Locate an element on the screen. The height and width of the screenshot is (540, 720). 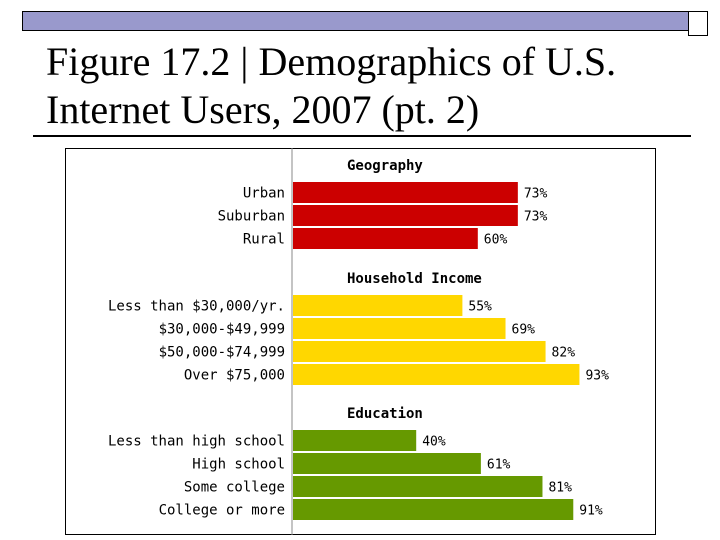
category-label: Urban is located at coordinates (264, 194).